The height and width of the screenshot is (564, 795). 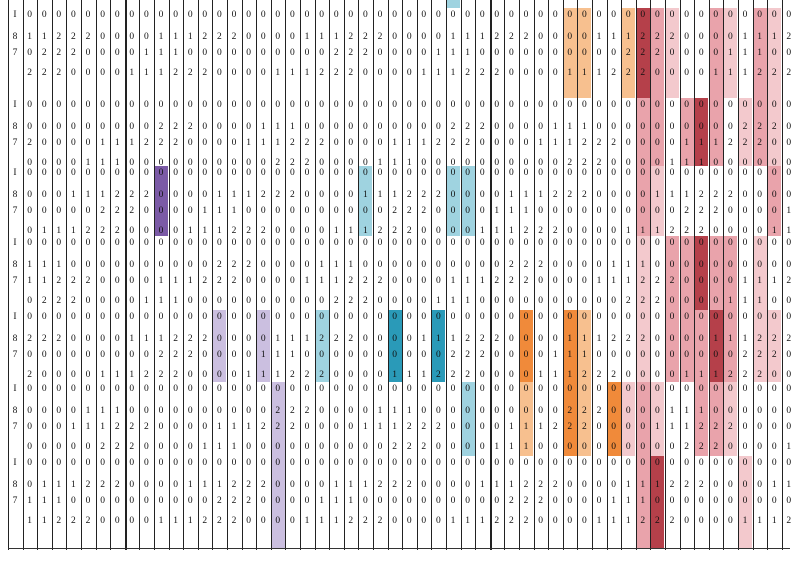 I want to click on table-cell: 8, so click(x=15, y=485).